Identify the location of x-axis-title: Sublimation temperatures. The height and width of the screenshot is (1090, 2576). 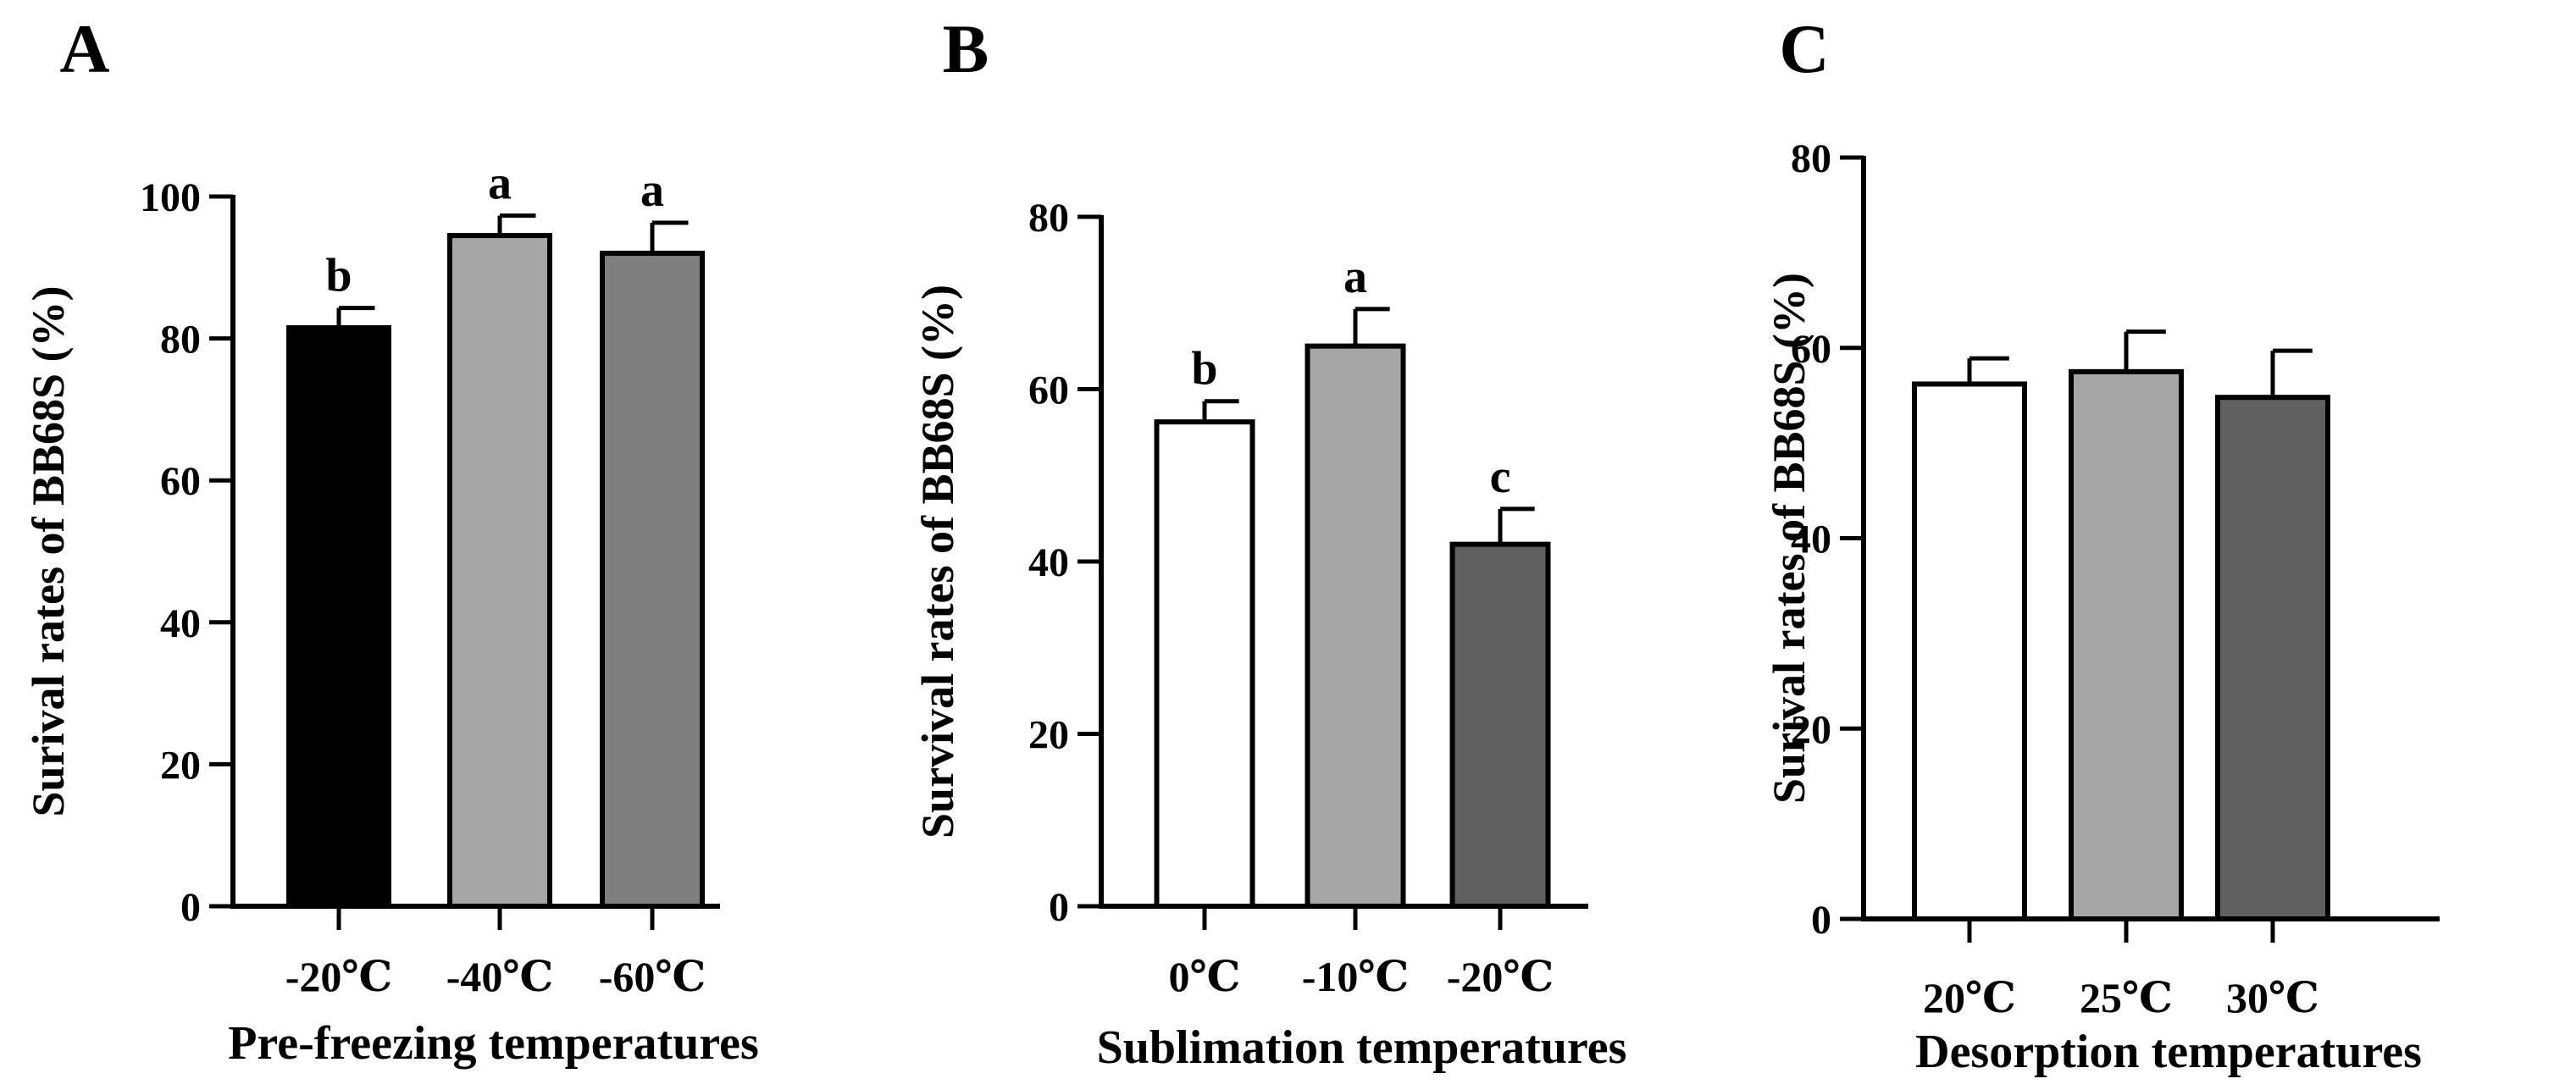
(1362, 1048).